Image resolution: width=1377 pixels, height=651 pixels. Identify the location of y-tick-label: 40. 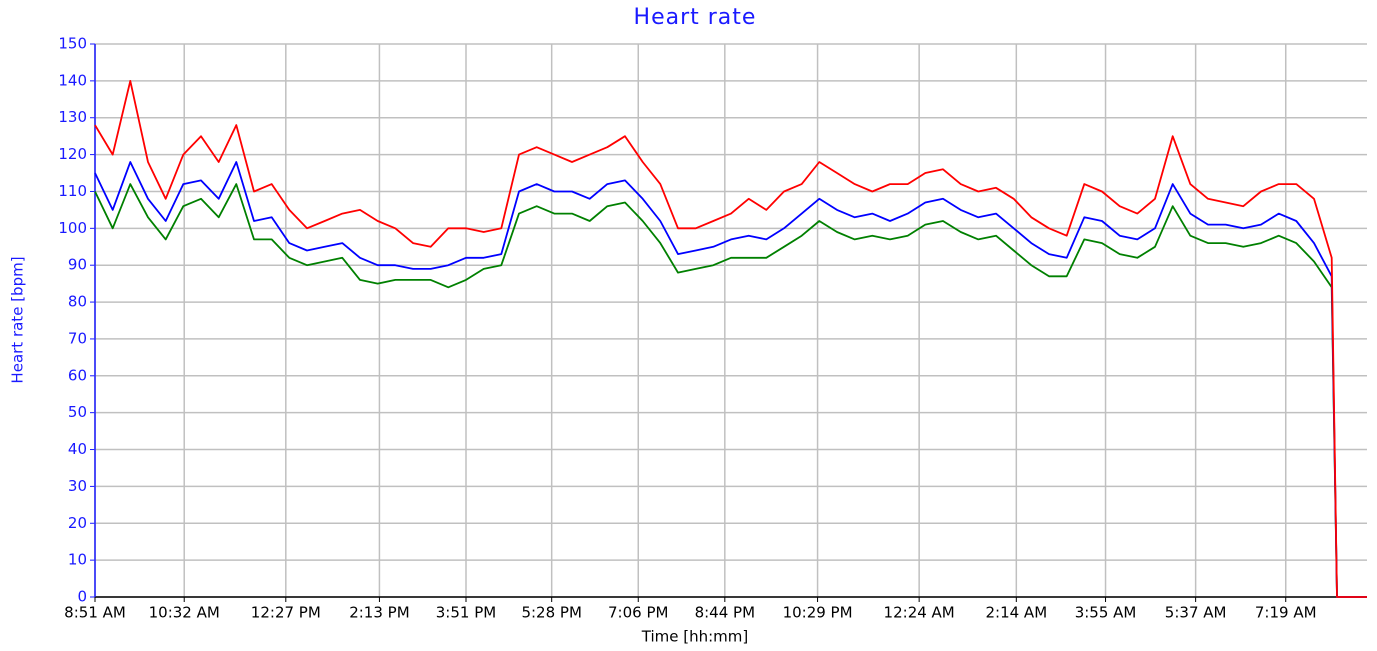
(77, 449).